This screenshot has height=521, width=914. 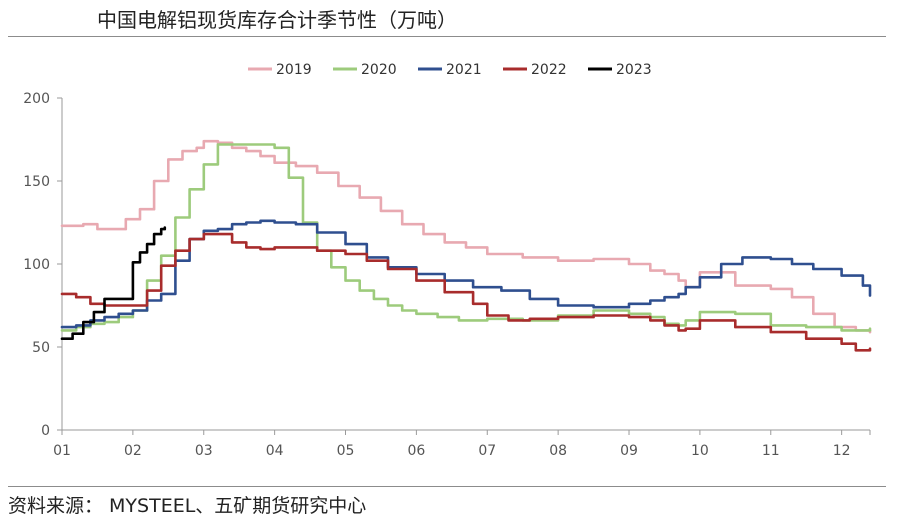 What do you see at coordinates (549, 70) in the screenshot?
I see `legend-label-2022: 2022` at bounding box center [549, 70].